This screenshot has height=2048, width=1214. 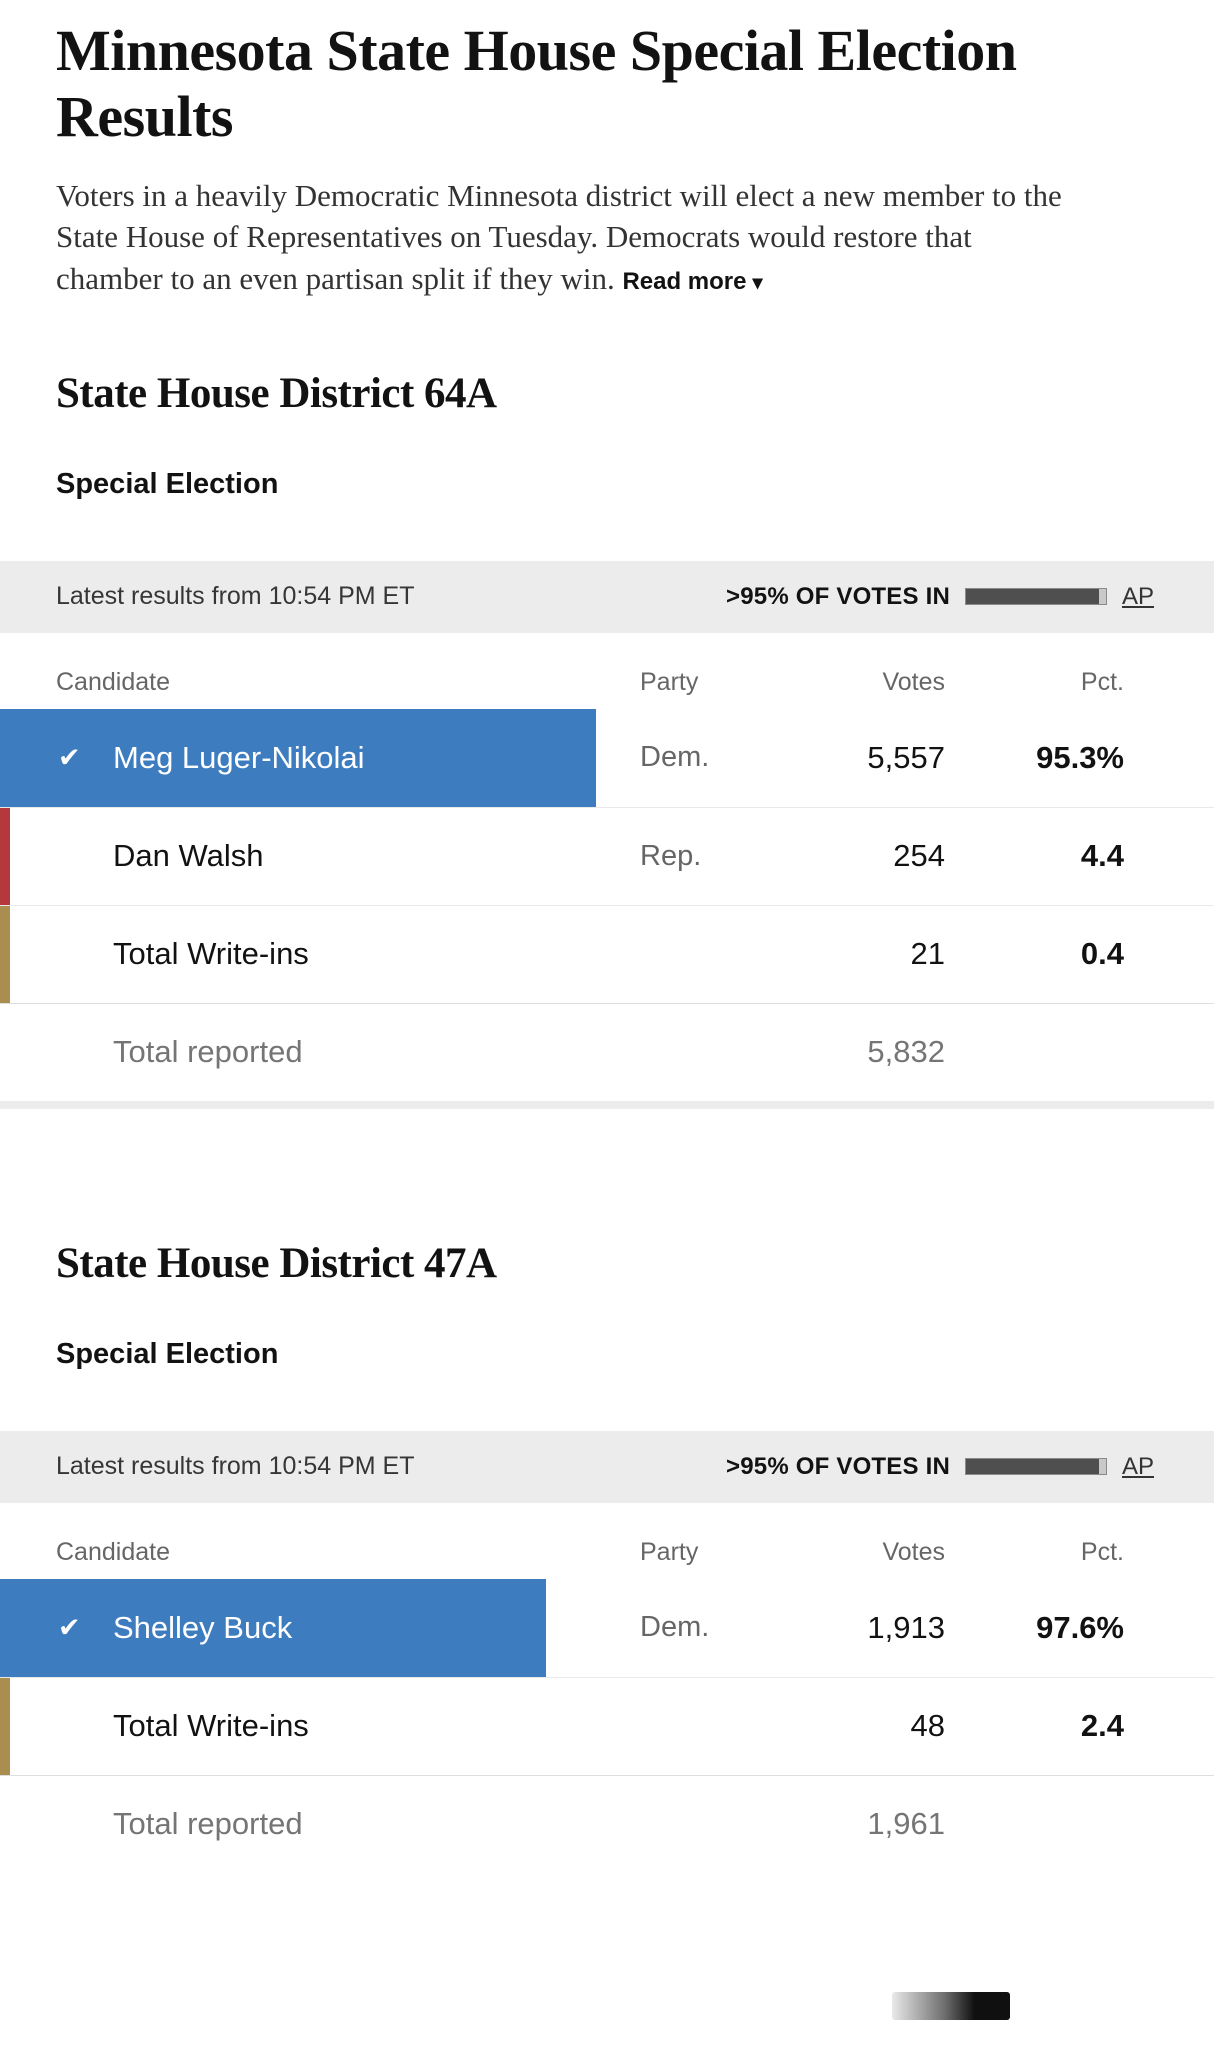 I want to click on total-reported-row: Total reported 1,961, so click(x=607, y=1823).